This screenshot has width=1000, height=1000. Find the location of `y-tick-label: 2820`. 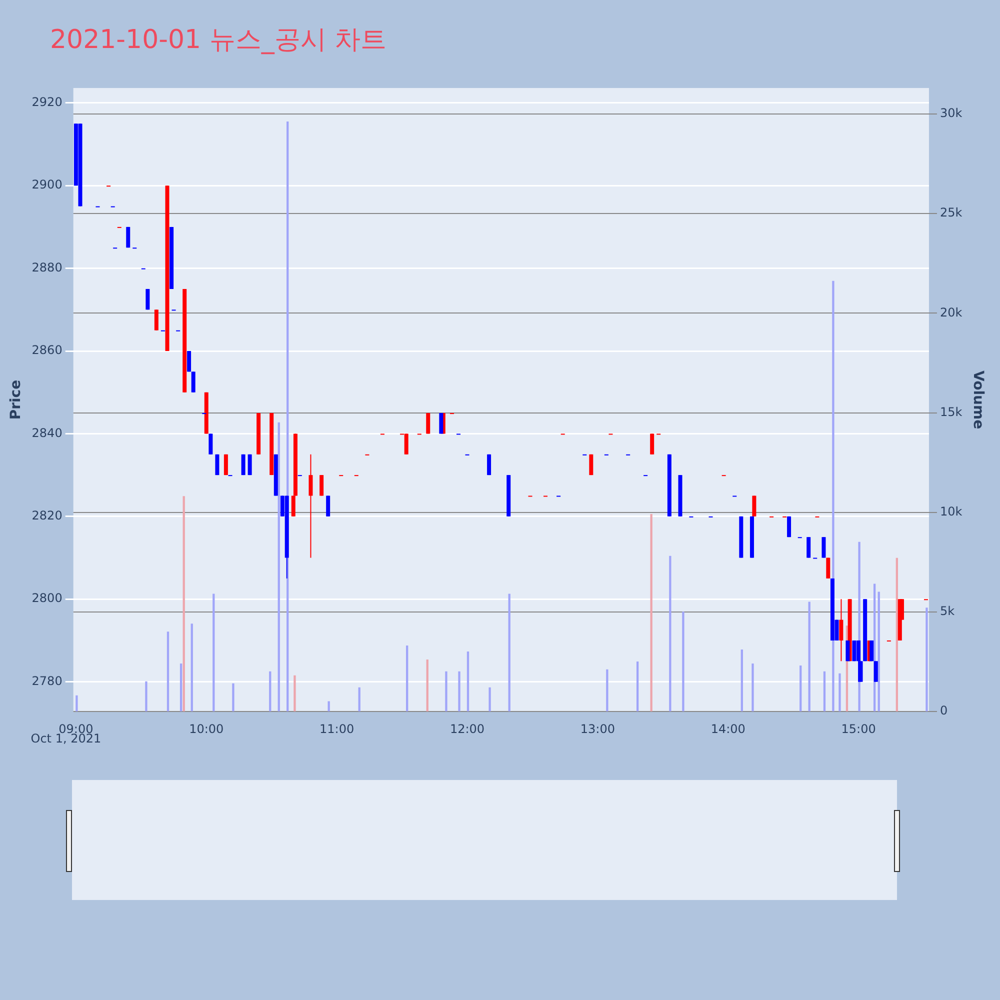

y-tick-label: 2820 is located at coordinates (47, 515).